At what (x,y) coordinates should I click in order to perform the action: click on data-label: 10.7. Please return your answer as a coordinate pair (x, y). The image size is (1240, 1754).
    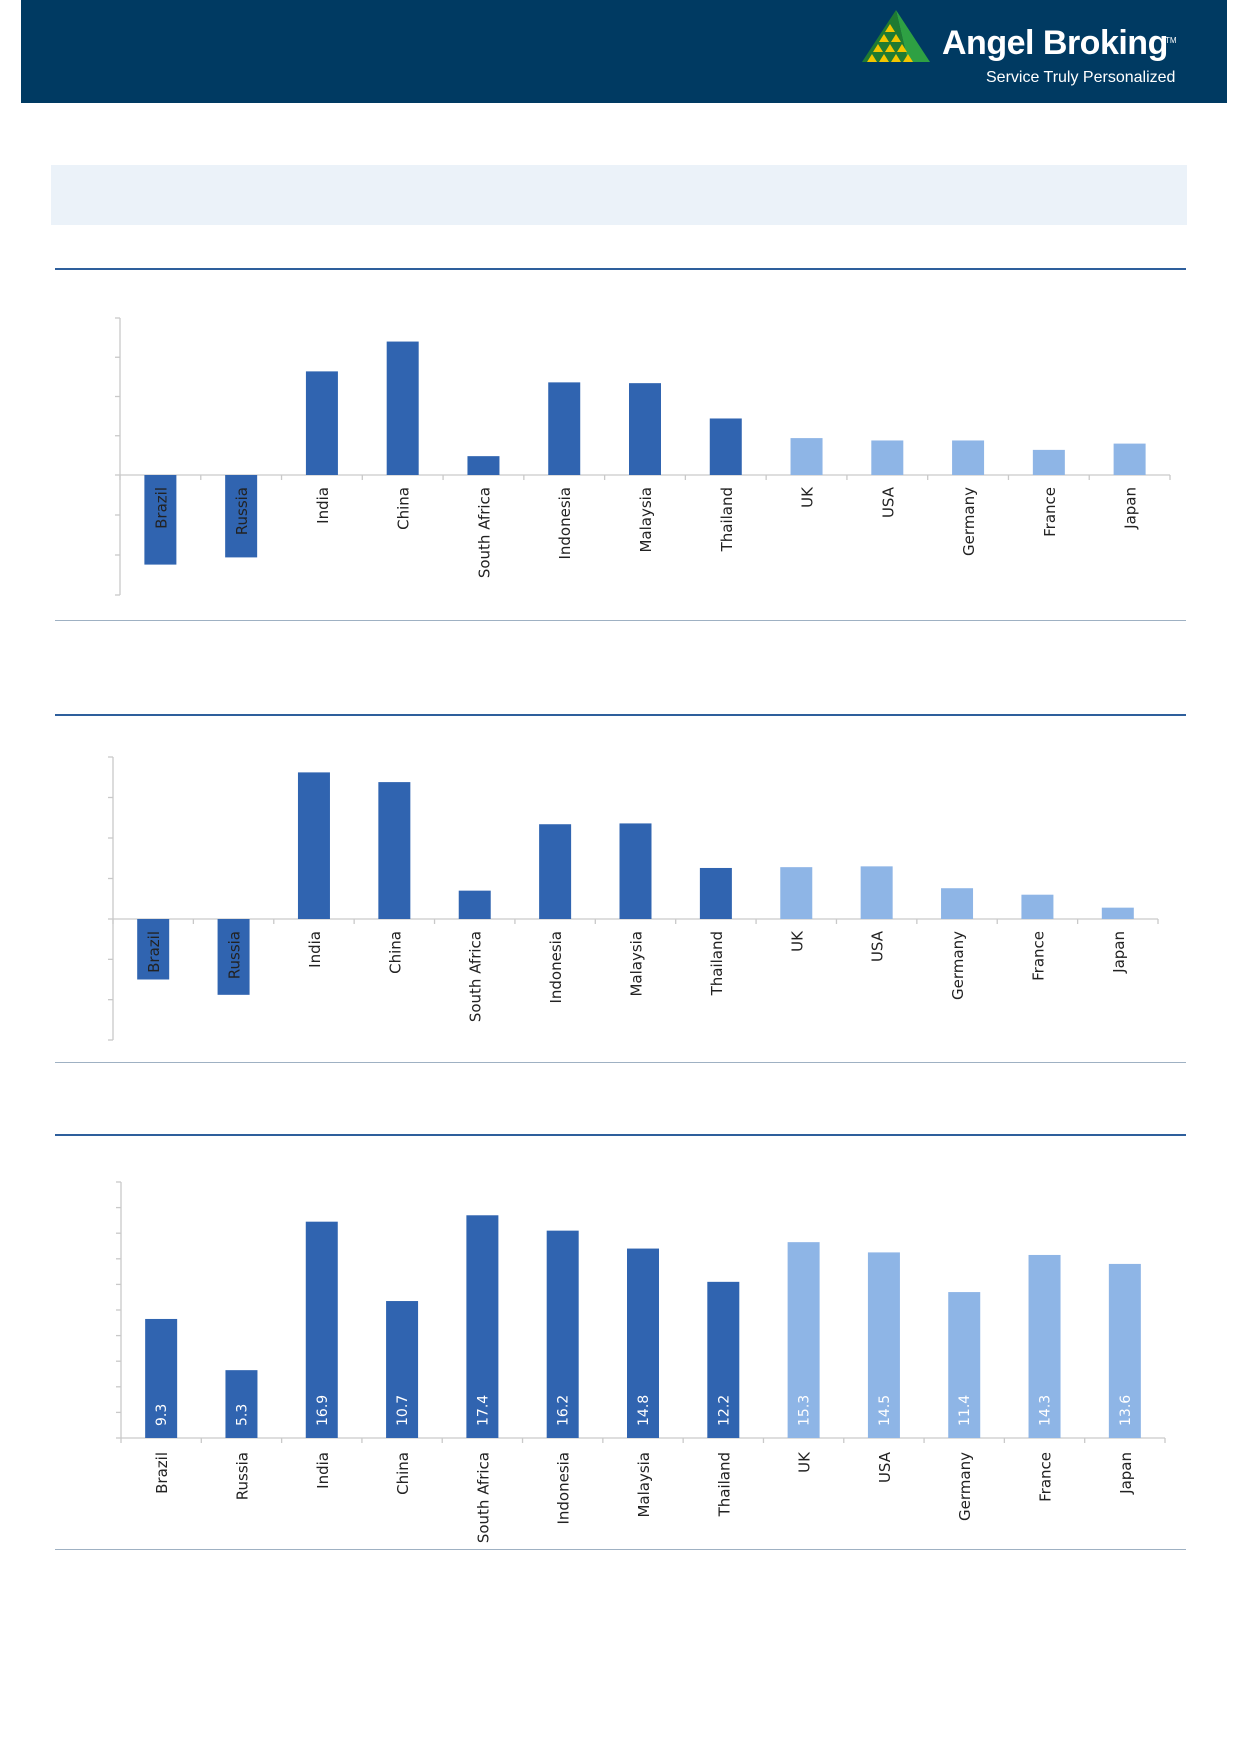
    Looking at the image, I should click on (403, 1410).